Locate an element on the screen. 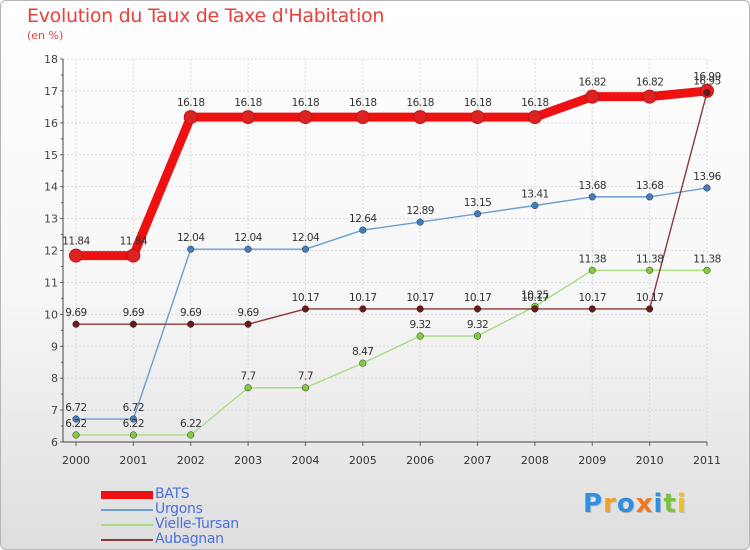  y-tick-label: 16 is located at coordinates (51, 123).